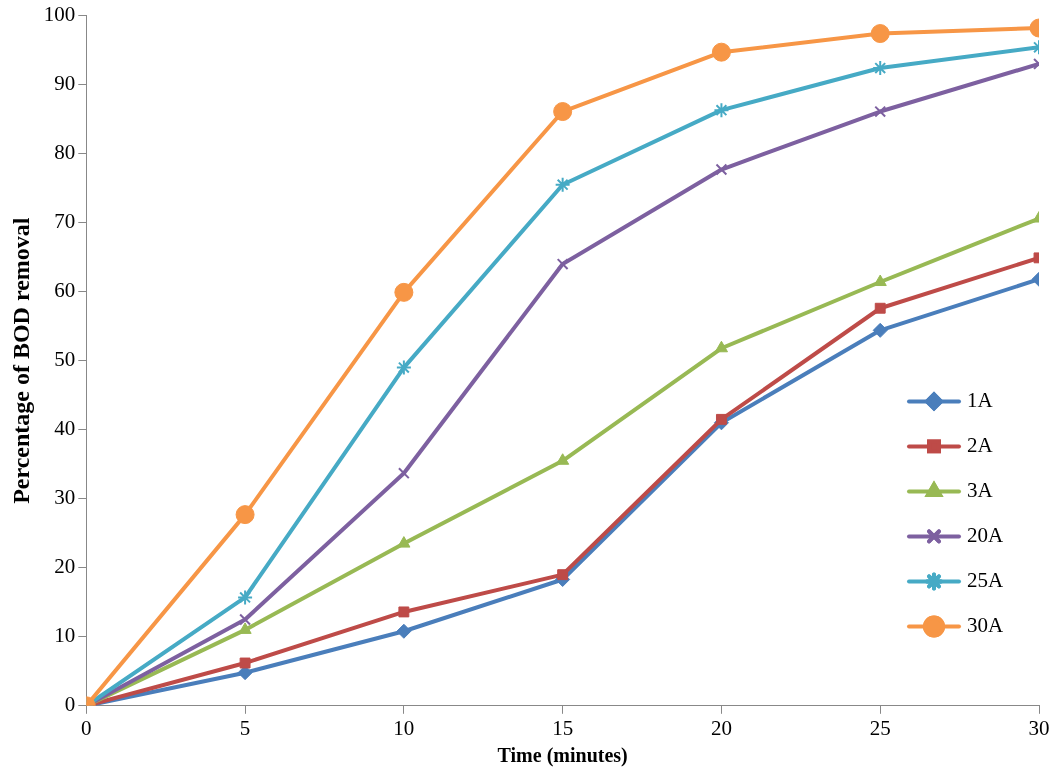 Image resolution: width=1057 pixels, height=769 pixels. Describe the element at coordinates (65, 290) in the screenshot. I see `y-tick-label: 60` at that location.